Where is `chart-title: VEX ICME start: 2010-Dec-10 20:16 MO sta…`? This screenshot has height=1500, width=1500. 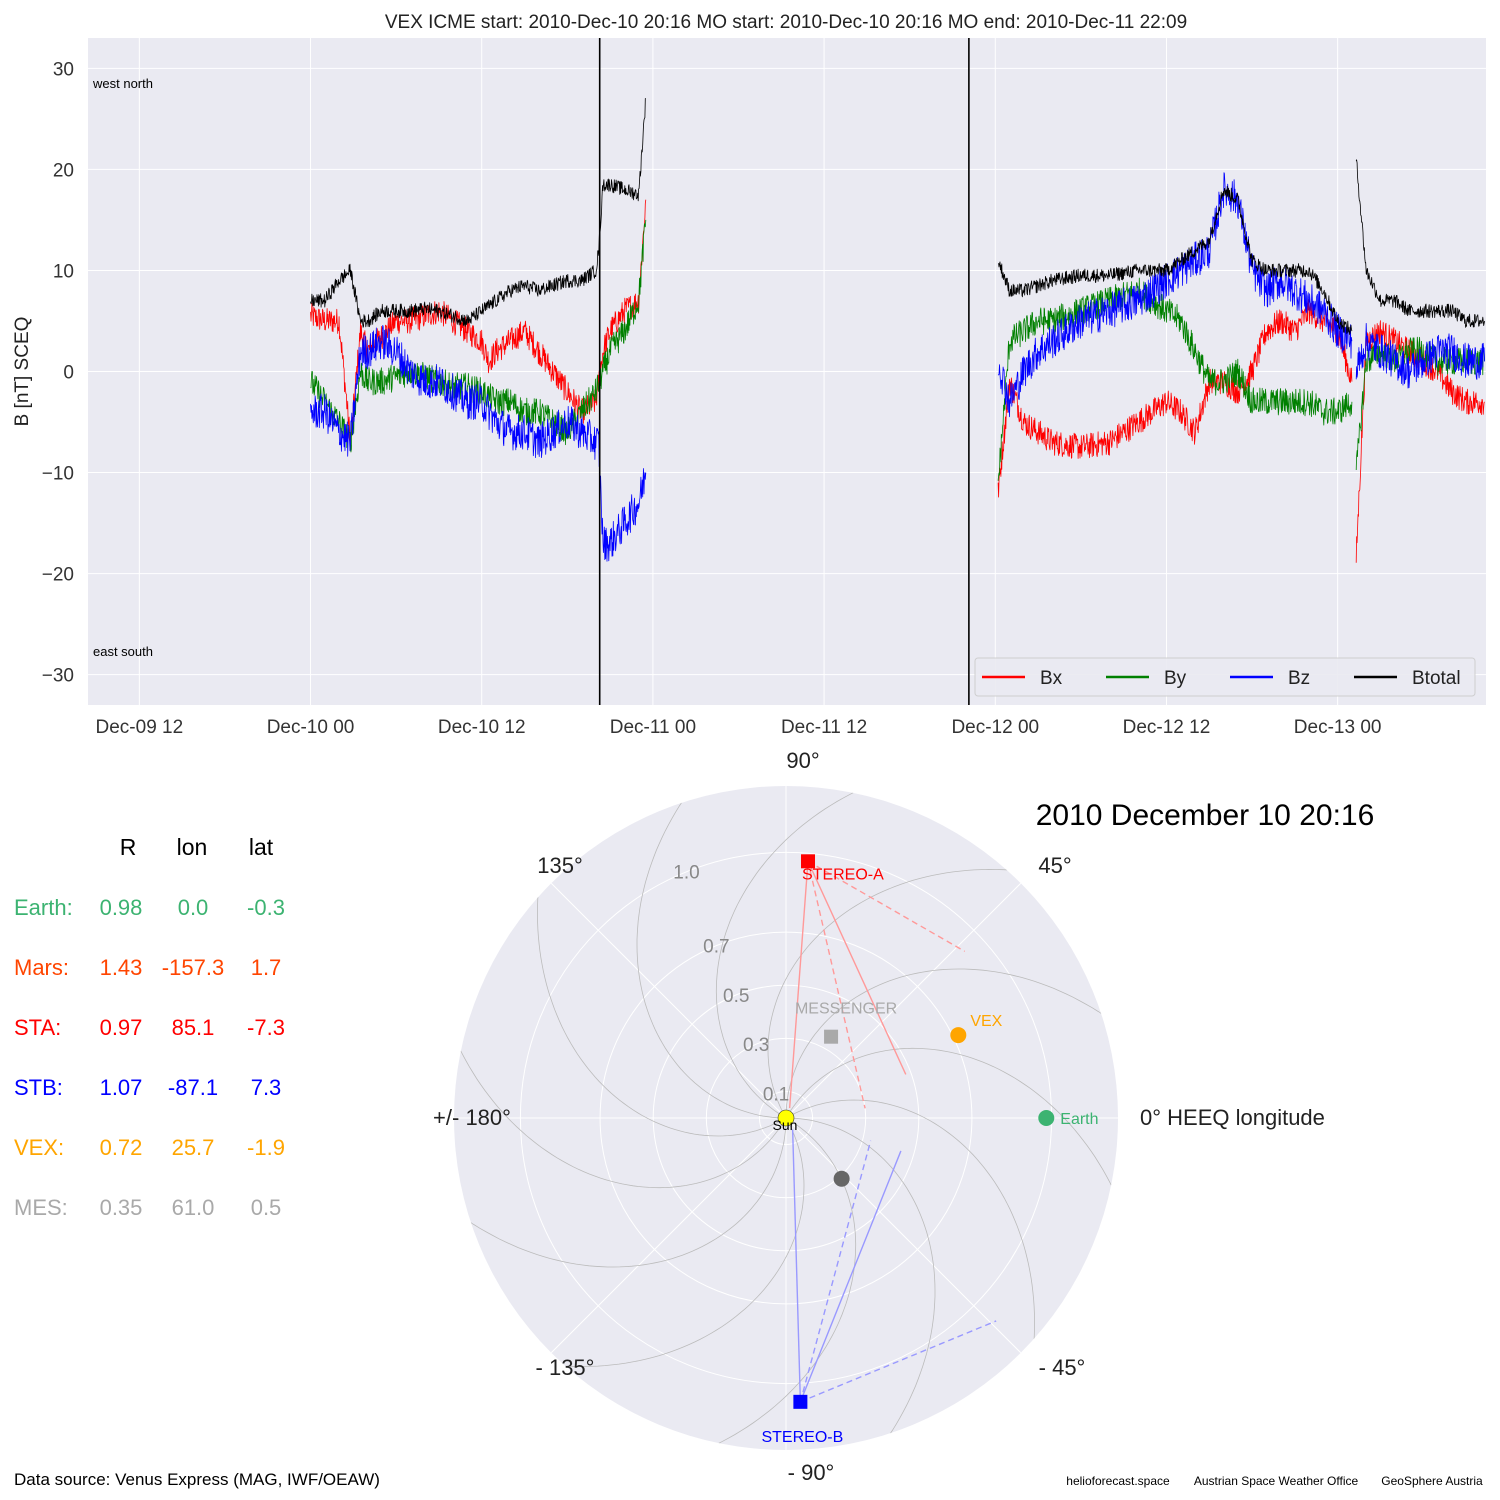
chart-title: VEX ICME start: 2010-Dec-10 20:16 MO sta… is located at coordinates (786, 22).